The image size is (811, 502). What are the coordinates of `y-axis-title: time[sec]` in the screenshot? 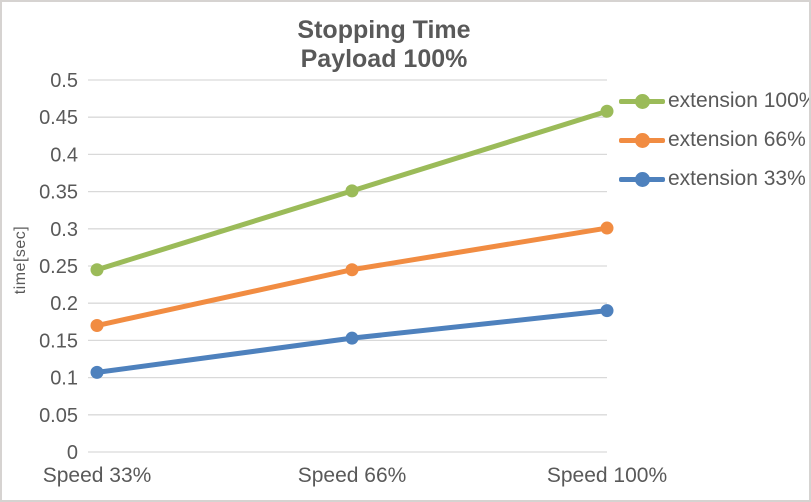 It's located at (20, 260).